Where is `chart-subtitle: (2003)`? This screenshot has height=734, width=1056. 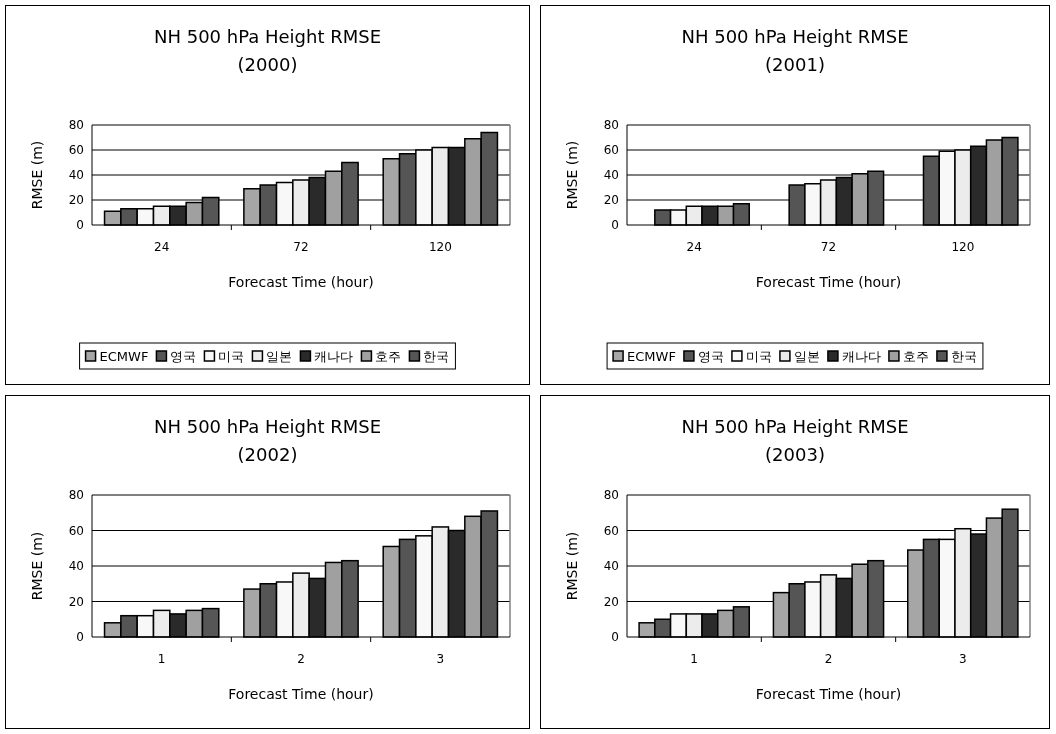 chart-subtitle: (2003) is located at coordinates (795, 454).